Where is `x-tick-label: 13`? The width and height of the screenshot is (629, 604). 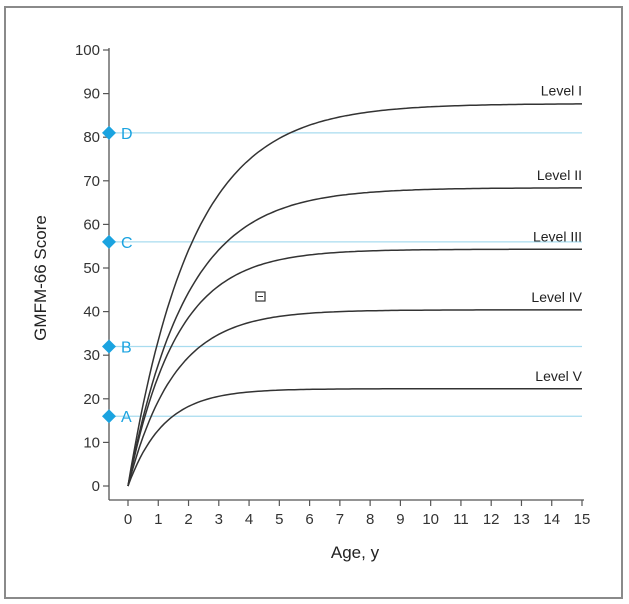
x-tick-label: 13 is located at coordinates (521, 519).